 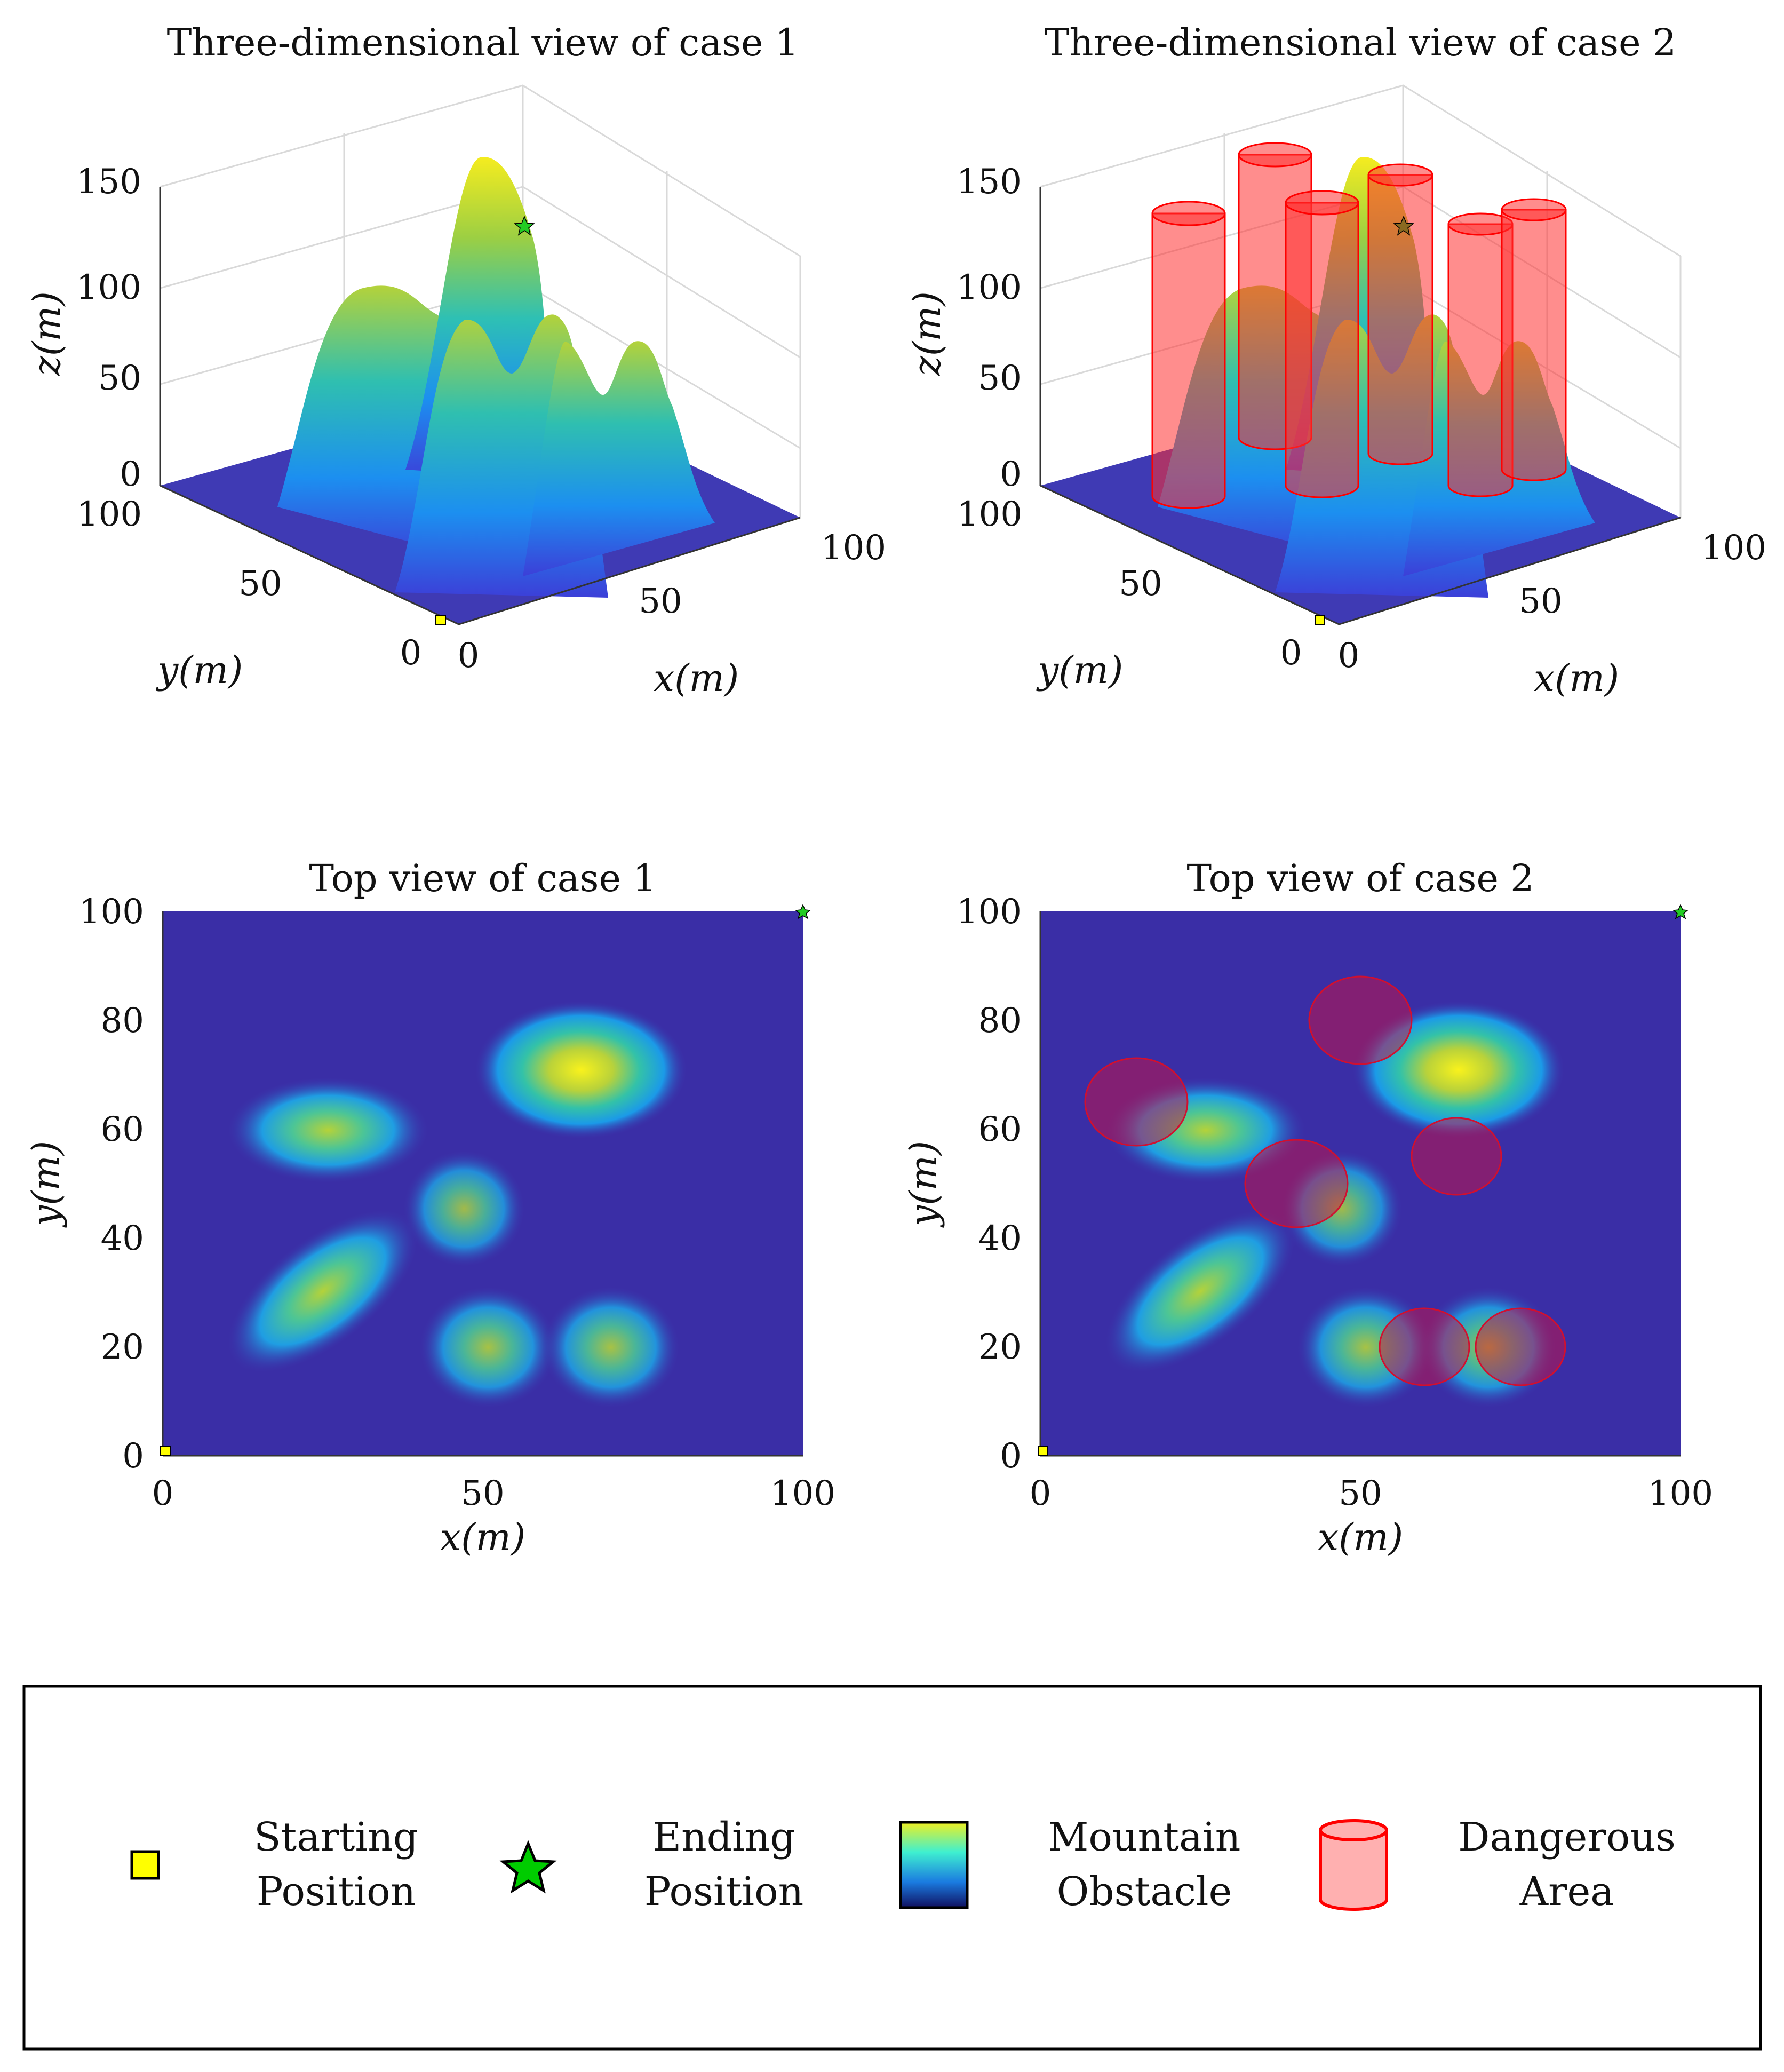 What do you see at coordinates (723, 1837) in the screenshot?
I see `legend-end-line1: Ending` at bounding box center [723, 1837].